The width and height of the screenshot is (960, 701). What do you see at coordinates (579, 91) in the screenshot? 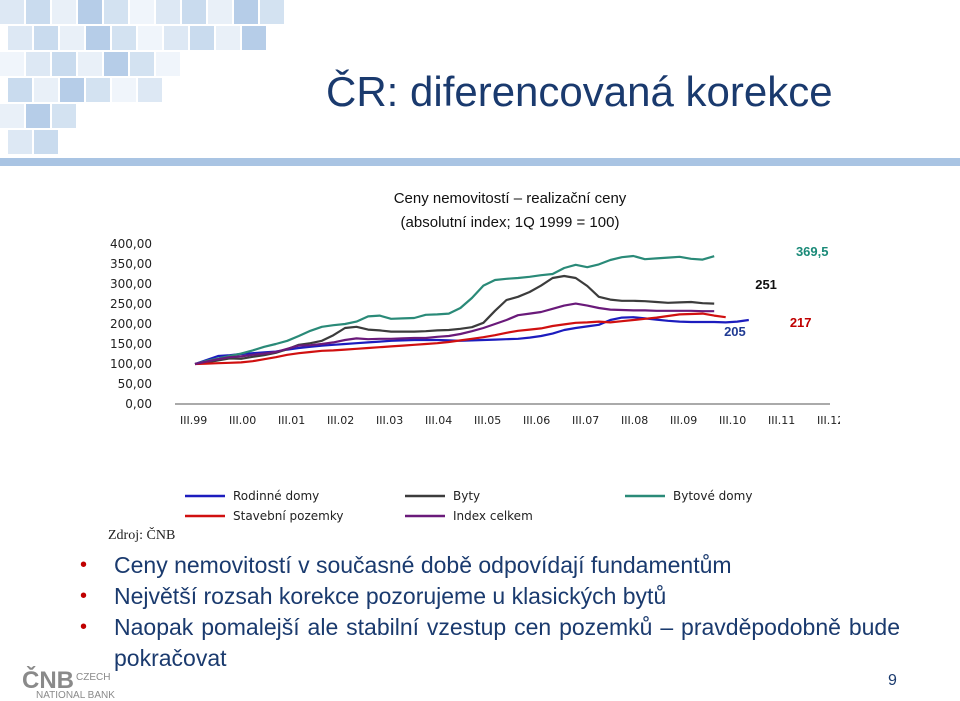
I see `slide-title: ČR: diferencovaná korekce` at bounding box center [579, 91].